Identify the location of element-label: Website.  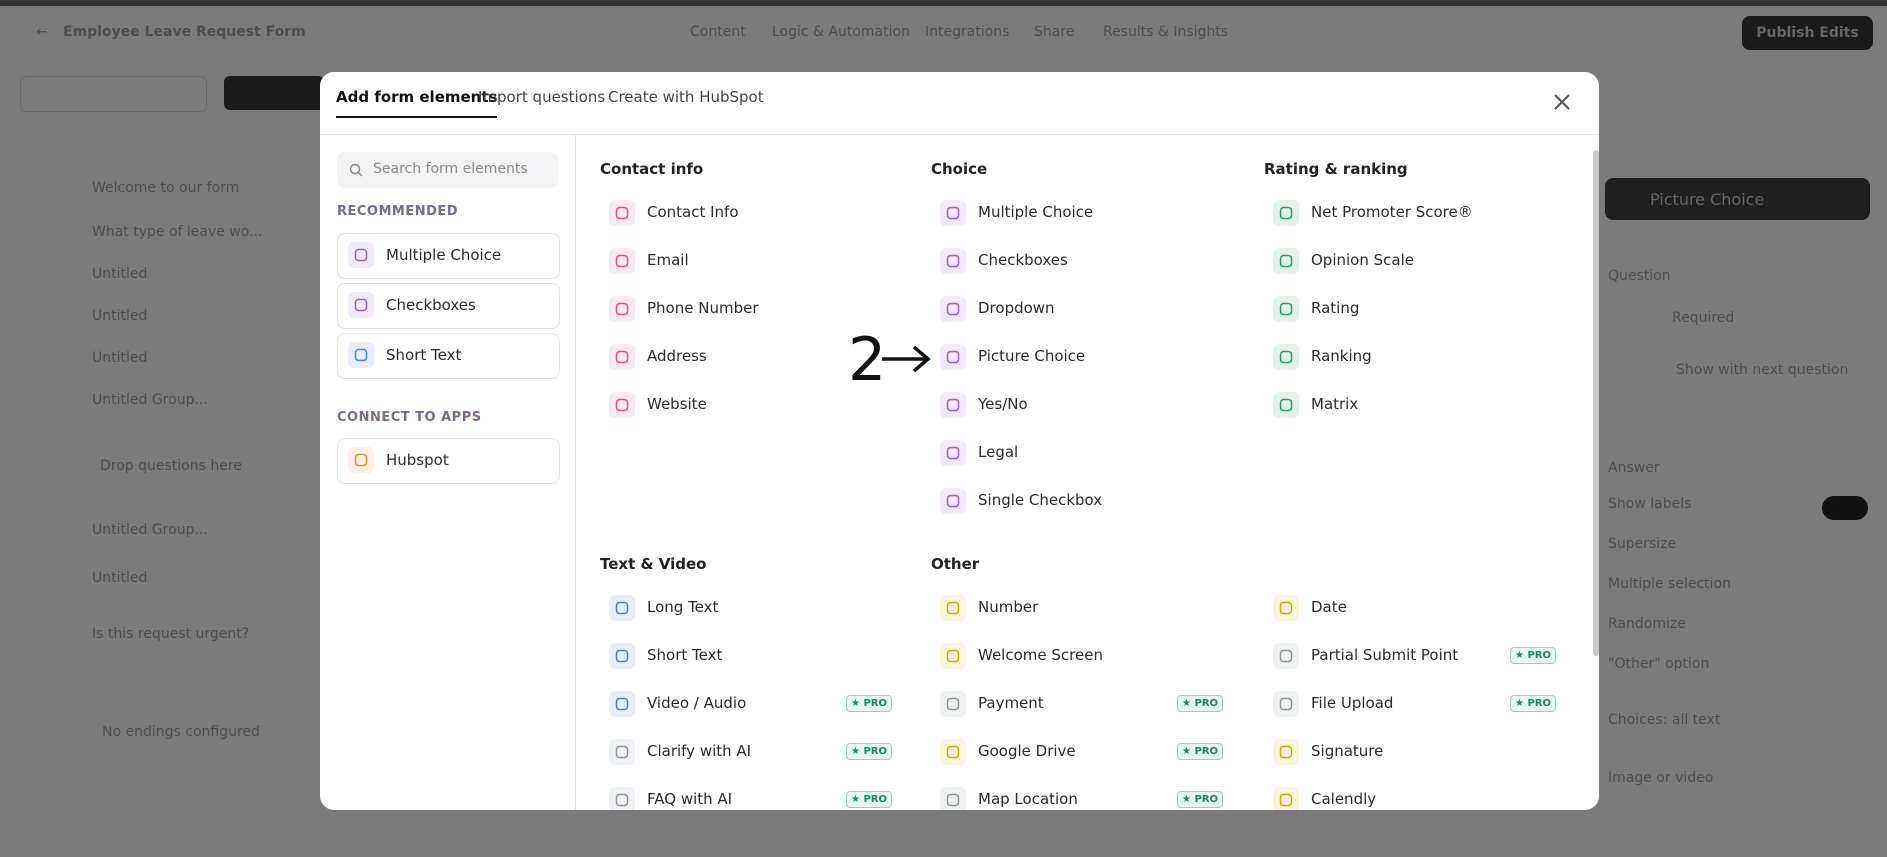
(677, 404).